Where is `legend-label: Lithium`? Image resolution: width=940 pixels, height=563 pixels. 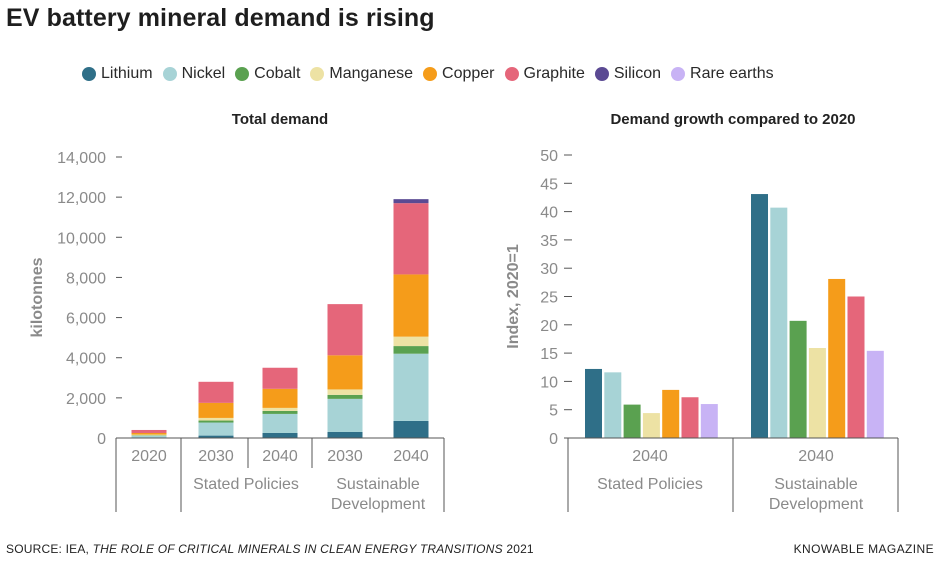
legend-label: Lithium is located at coordinates (127, 73).